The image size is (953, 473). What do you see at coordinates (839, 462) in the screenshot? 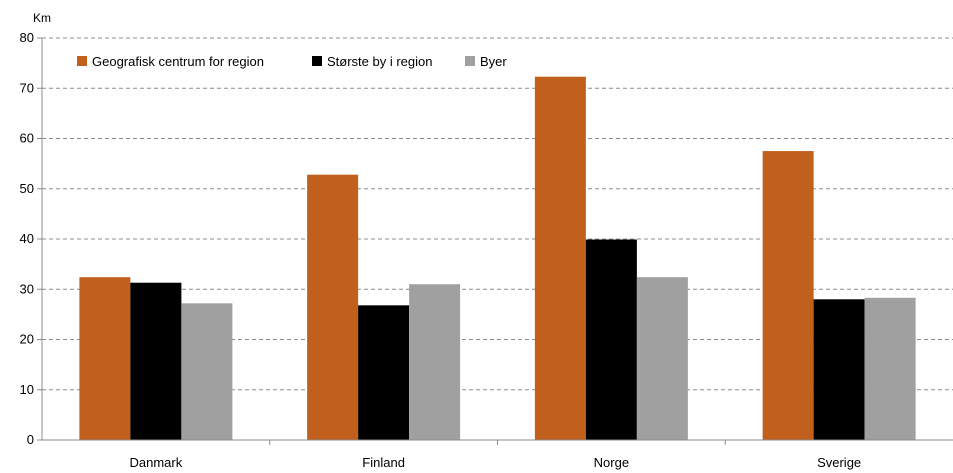
I see `x-category-label-sverige: Sverige` at bounding box center [839, 462].